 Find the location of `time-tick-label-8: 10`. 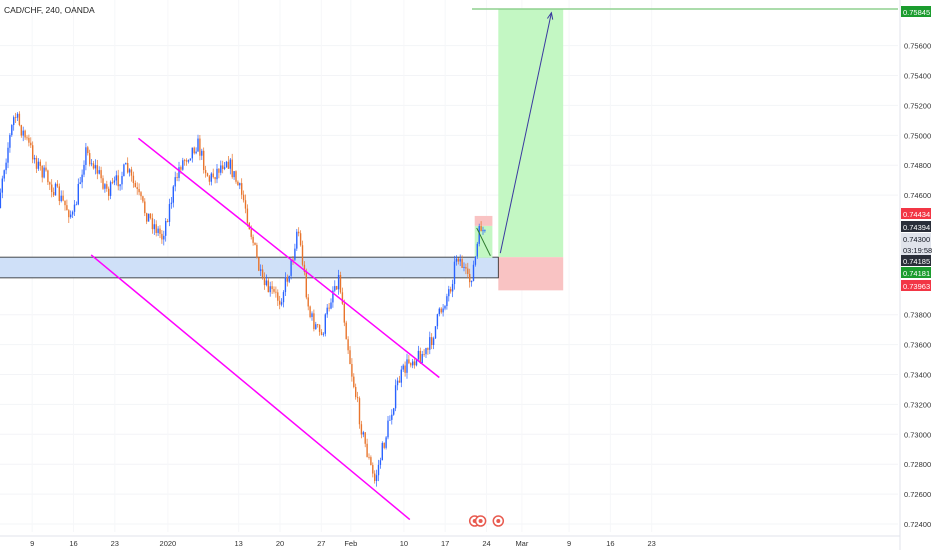

time-tick-label-8: 10 is located at coordinates (404, 543).